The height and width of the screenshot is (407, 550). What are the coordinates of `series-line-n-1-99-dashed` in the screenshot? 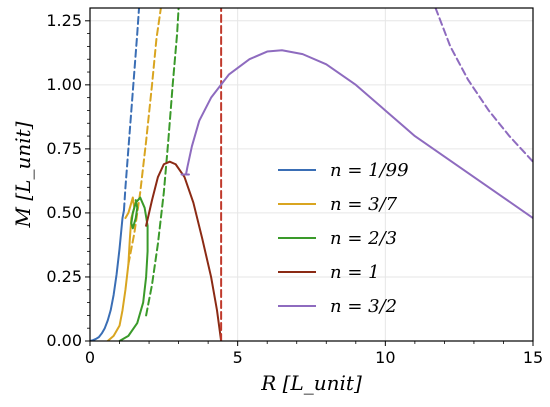 It's located at (131, 110).